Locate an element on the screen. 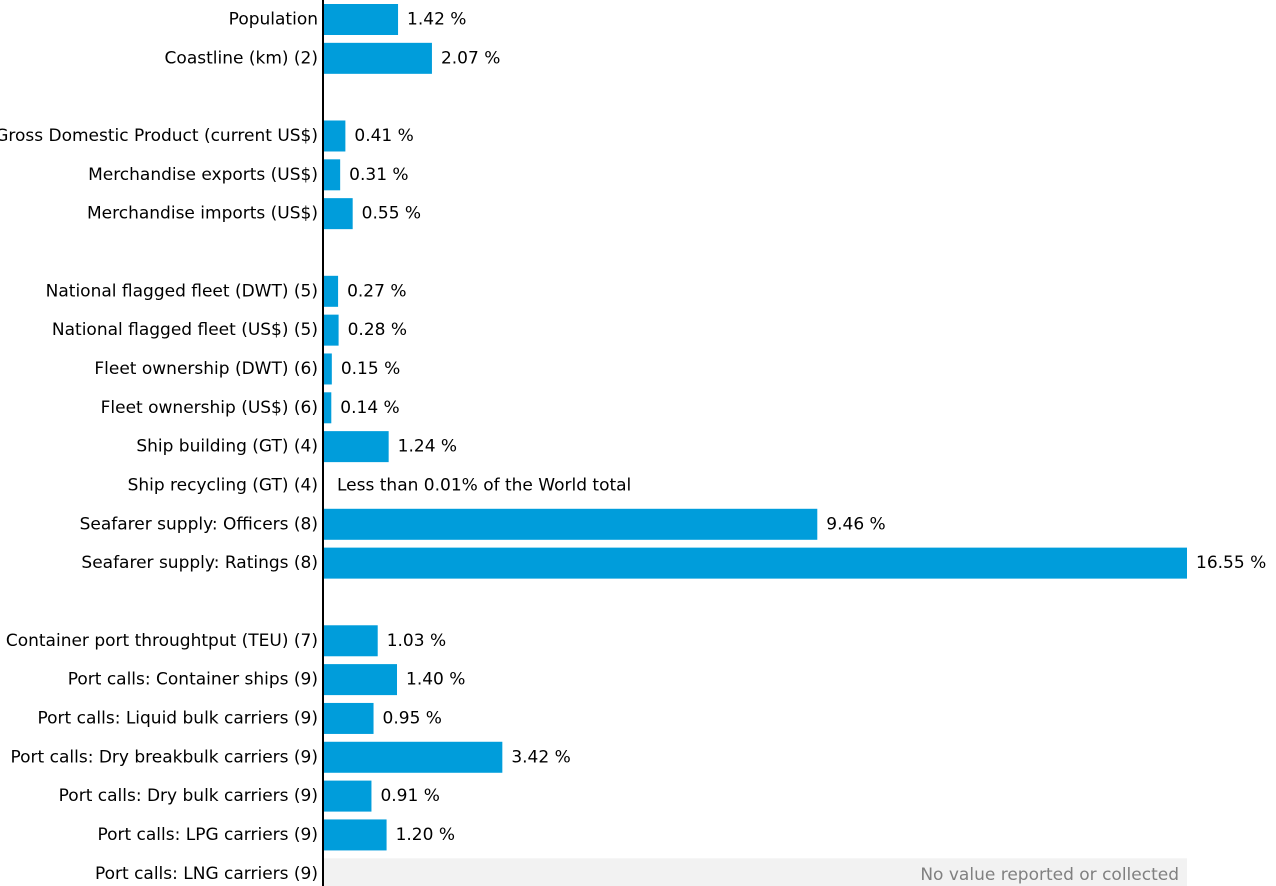  bar-value-label: 0.14 % is located at coordinates (369, 408).